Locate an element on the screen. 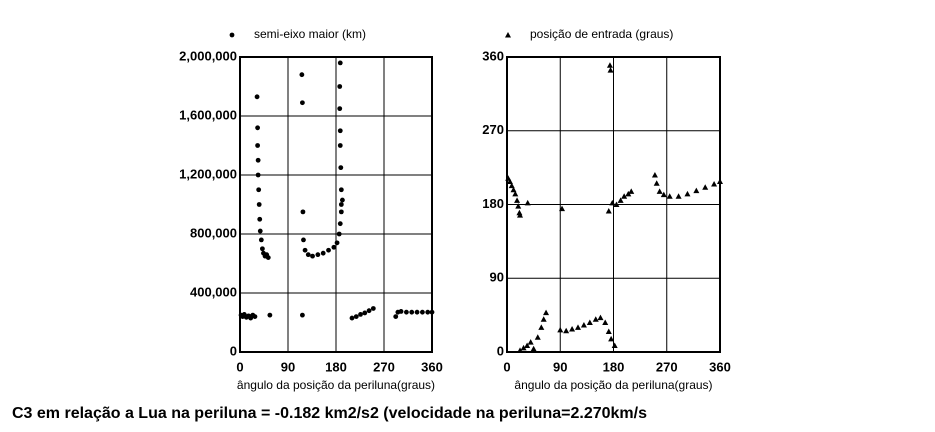  y-tick-label: 800,000 is located at coordinates (213, 232).